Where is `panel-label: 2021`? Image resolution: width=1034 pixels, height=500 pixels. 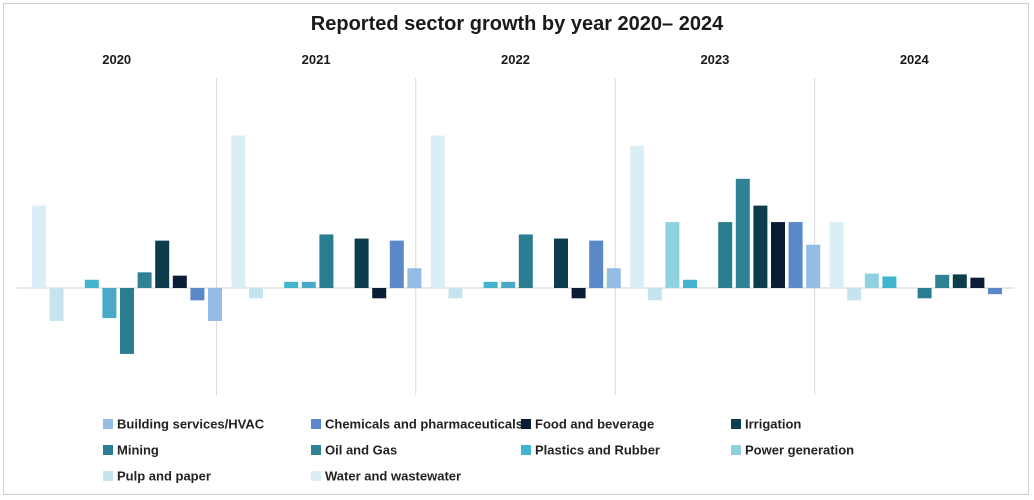 panel-label: 2021 is located at coordinates (316, 59).